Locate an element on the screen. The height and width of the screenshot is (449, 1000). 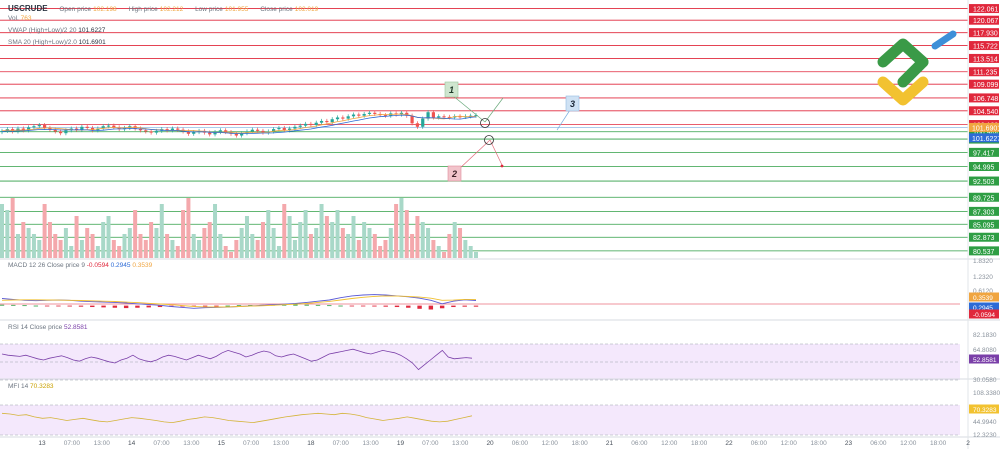
mfi-tick-label: 44.9940 is located at coordinates (985, 422).